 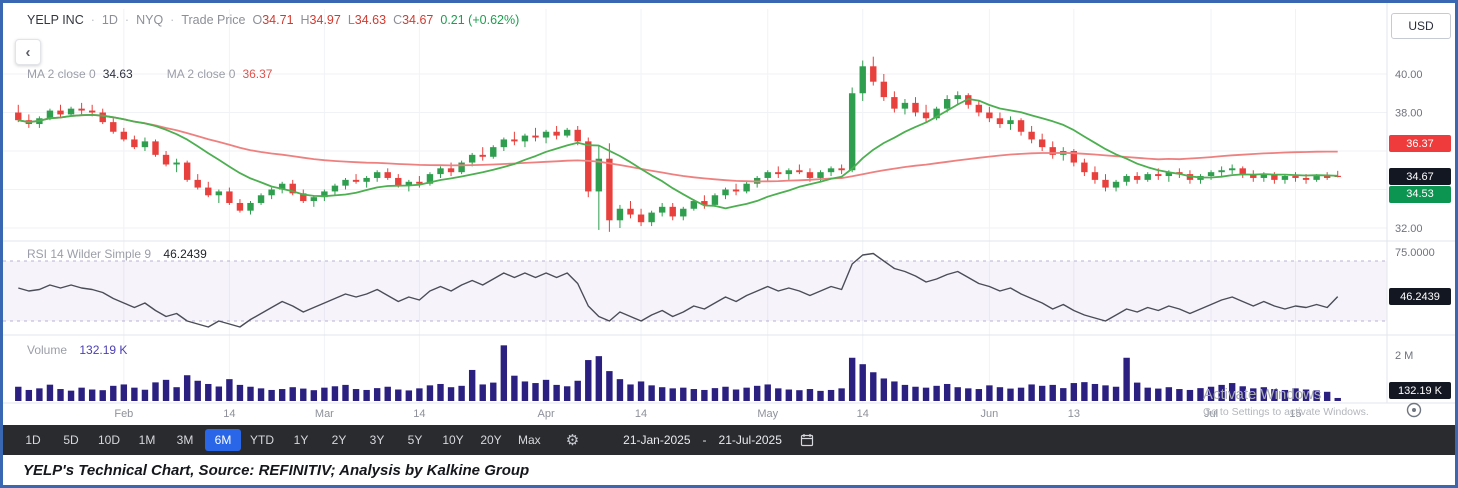 What do you see at coordinates (149, 74) in the screenshot?
I see `ma-legend: MA 2 close 0 34.63 MA 2 close 0 36.37` at bounding box center [149, 74].